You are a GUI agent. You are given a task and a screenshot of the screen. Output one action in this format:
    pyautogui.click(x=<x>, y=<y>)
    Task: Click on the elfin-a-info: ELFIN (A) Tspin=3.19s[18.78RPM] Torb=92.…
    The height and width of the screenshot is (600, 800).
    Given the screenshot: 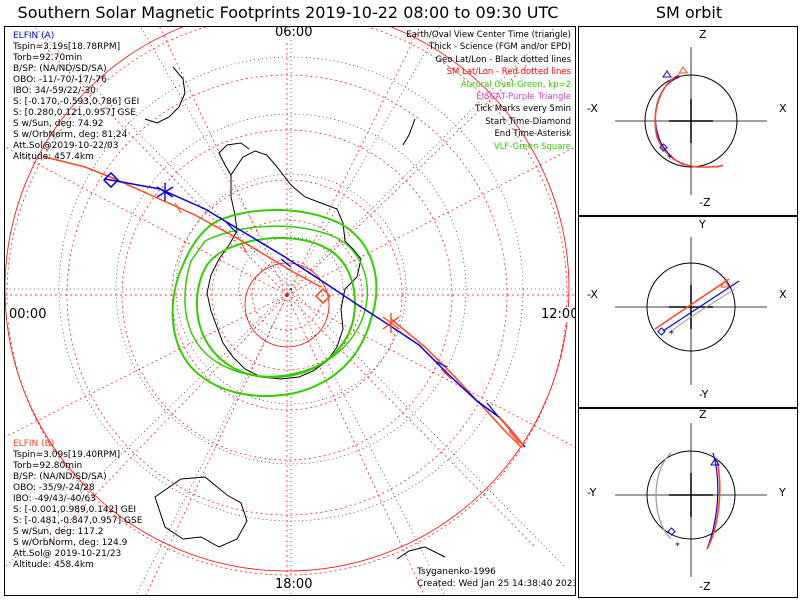 What is the action you would take?
    pyautogui.click(x=76, y=97)
    